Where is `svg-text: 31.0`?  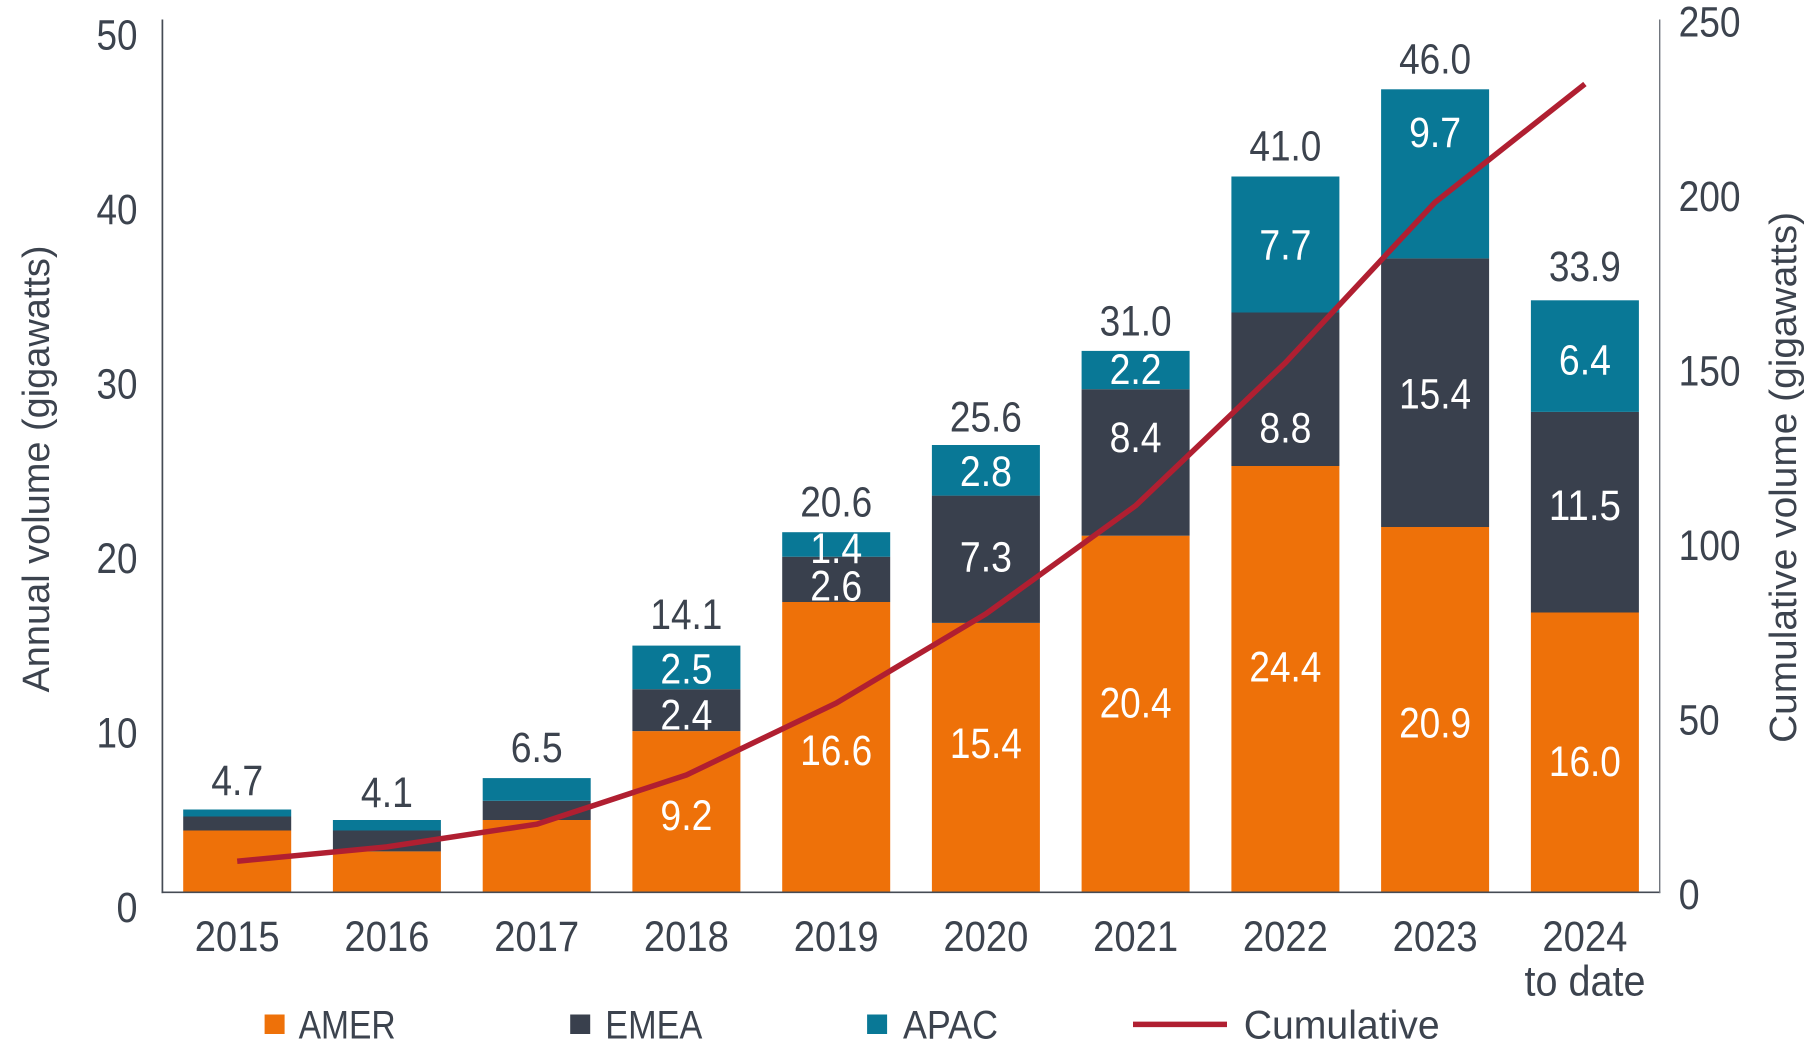 svg-text: 31.0 is located at coordinates (1136, 321).